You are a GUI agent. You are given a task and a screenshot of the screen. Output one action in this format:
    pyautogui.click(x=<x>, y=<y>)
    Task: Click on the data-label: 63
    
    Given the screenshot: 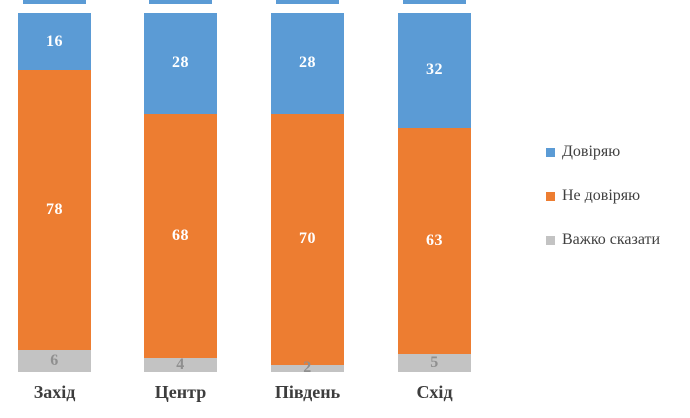 What is the action you would take?
    pyautogui.click(x=434, y=240)
    